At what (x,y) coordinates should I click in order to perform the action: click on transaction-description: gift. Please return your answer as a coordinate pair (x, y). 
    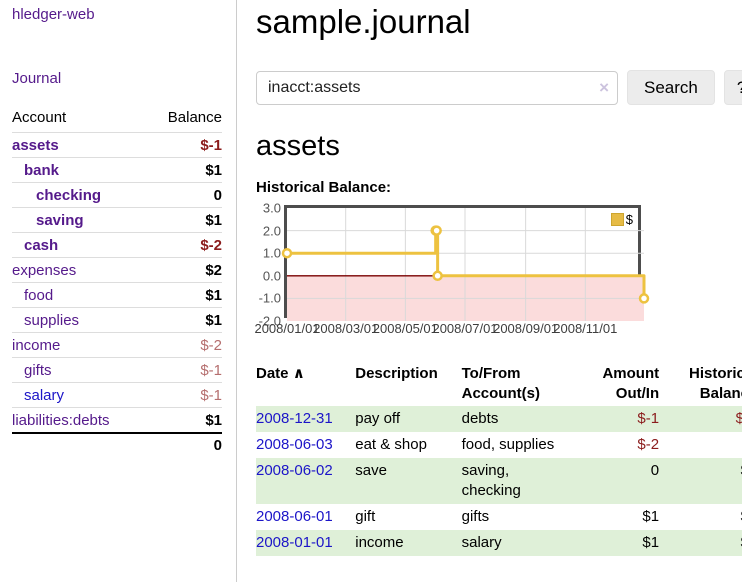
    Looking at the image, I should click on (365, 516).